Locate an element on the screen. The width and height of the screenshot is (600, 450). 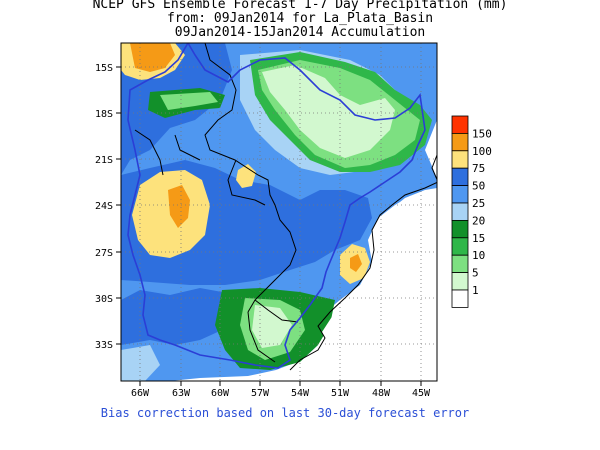
lon-label: 66W is located at coordinates (140, 393).